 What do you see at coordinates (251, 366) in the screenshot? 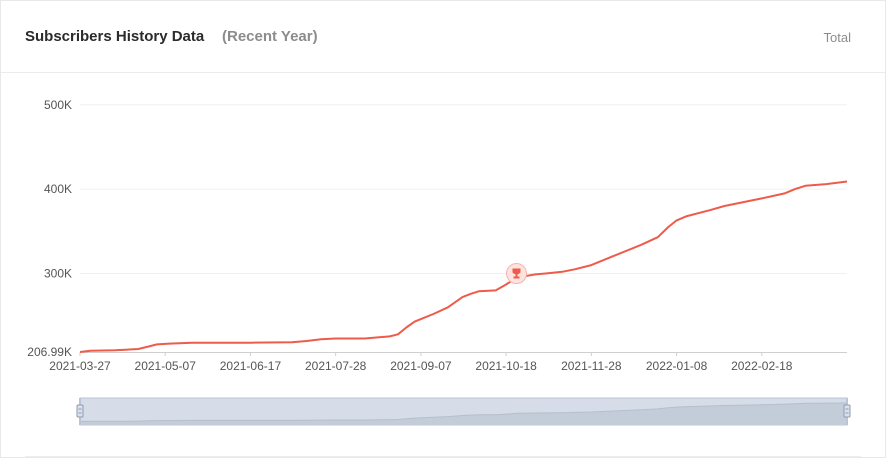
I see `x-tick-label: 2021-06-17` at bounding box center [251, 366].